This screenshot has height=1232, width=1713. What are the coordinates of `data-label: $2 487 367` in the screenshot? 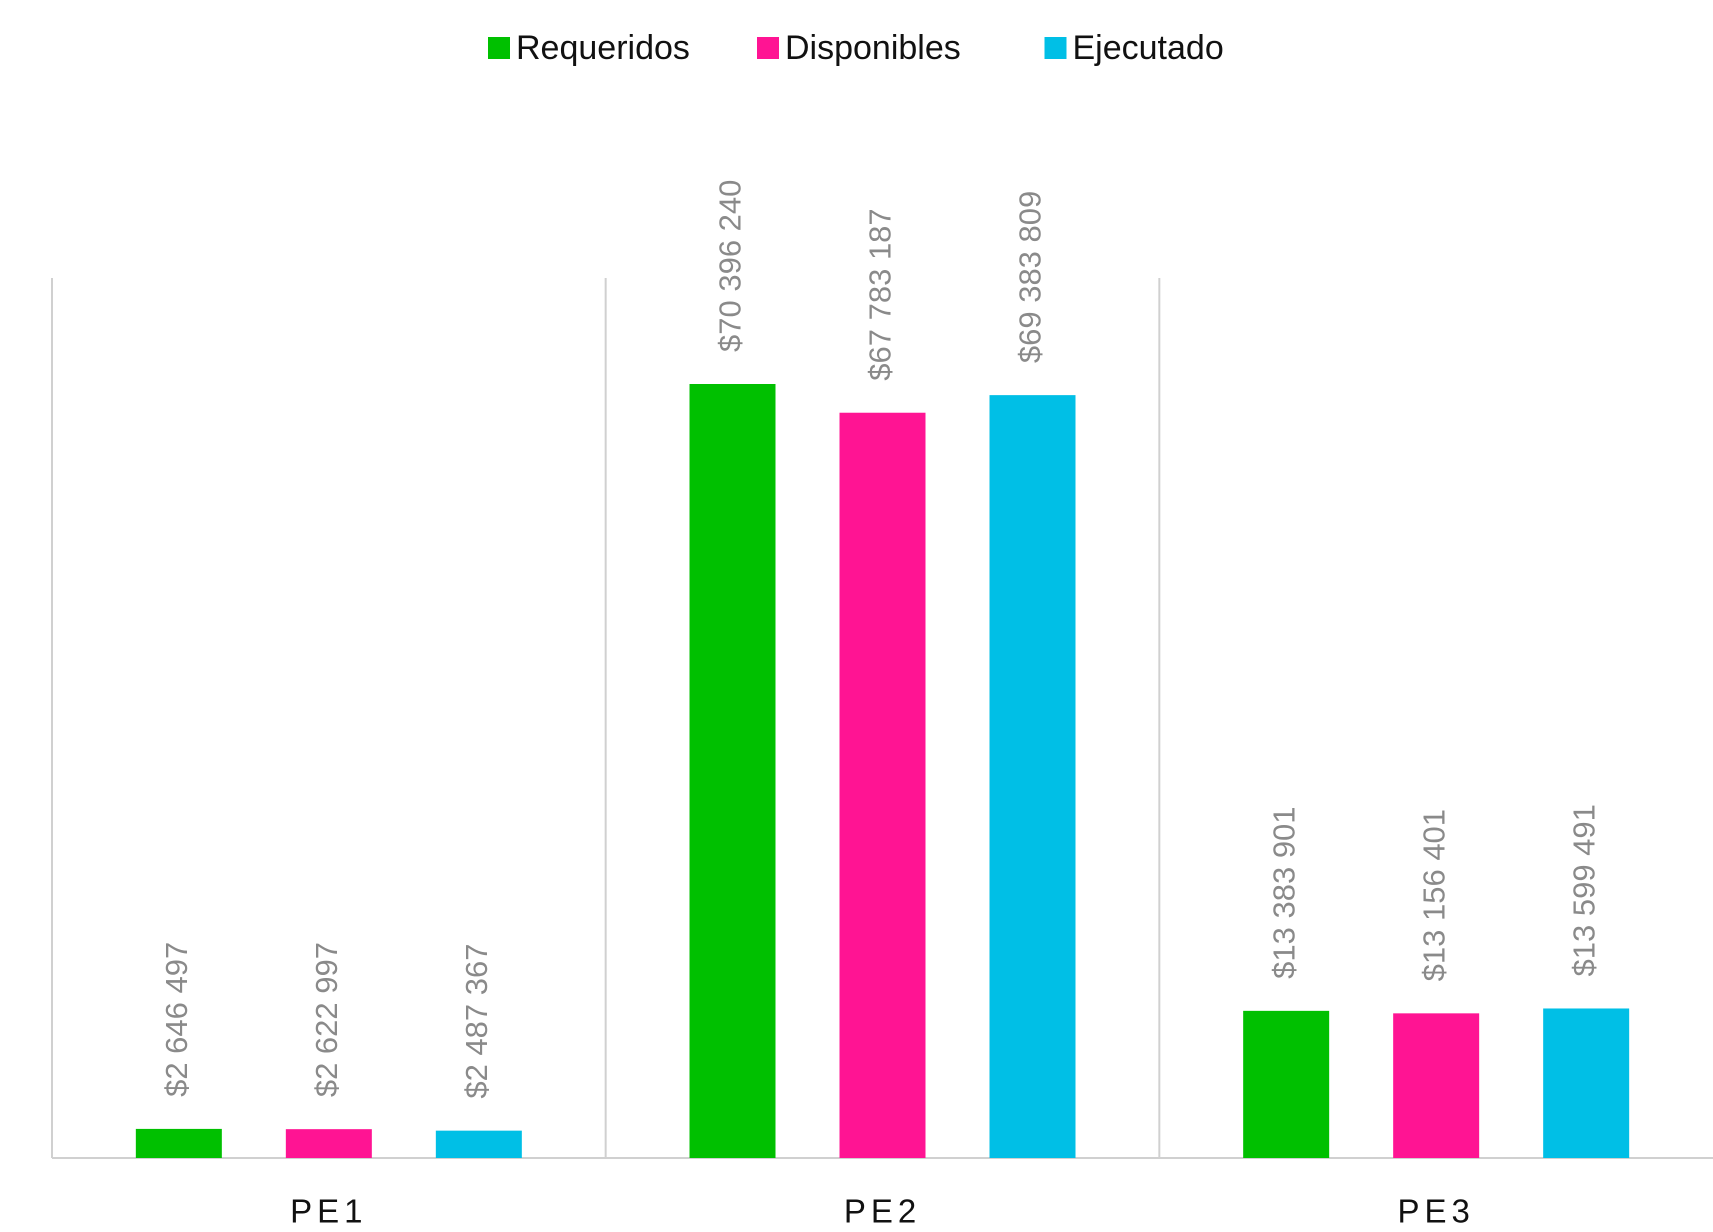 It's located at (476, 1020).